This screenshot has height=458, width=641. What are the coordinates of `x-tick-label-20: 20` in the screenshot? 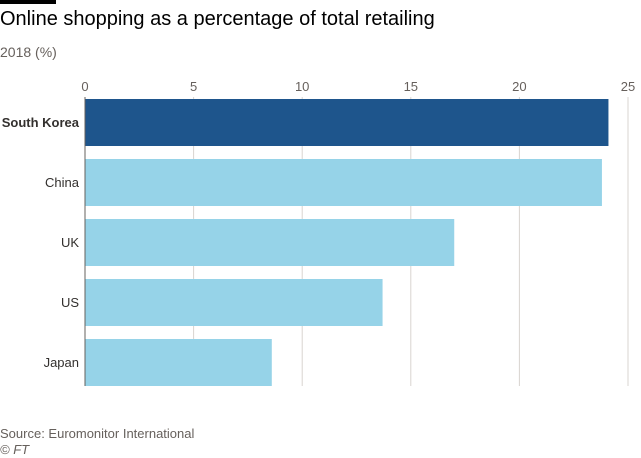 It's located at (519, 86).